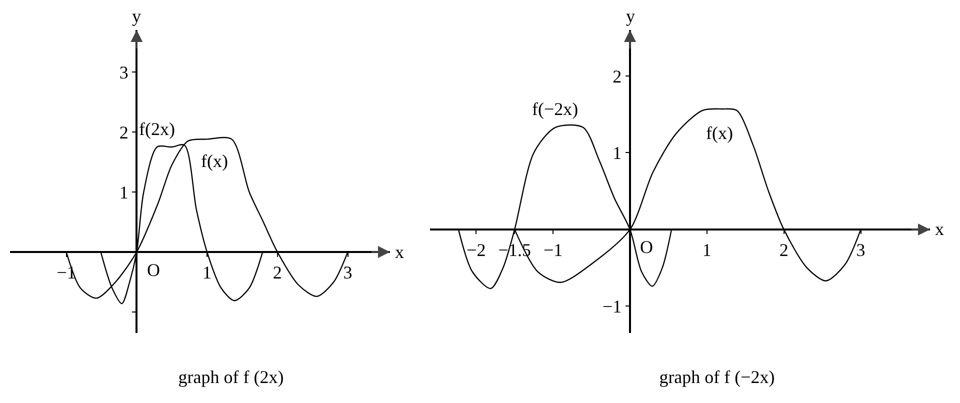  Describe the element at coordinates (157, 129) in the screenshot. I see `series-label: f(2x)` at that location.